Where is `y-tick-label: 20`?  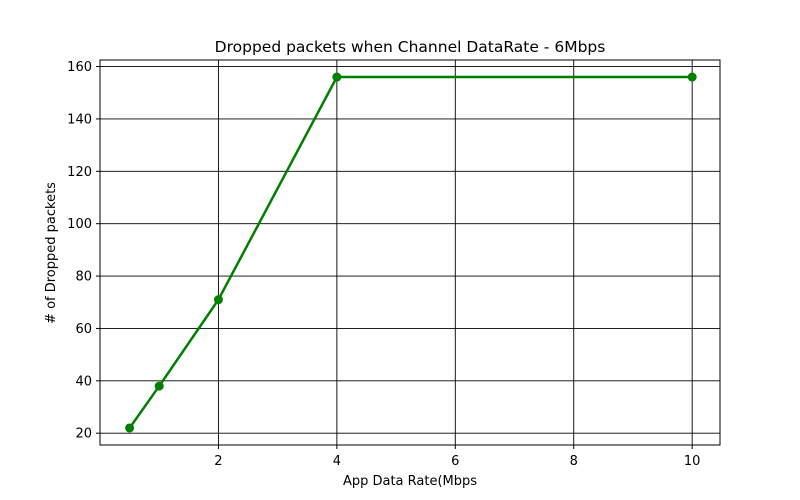
y-tick-label: 20 is located at coordinates (83, 434).